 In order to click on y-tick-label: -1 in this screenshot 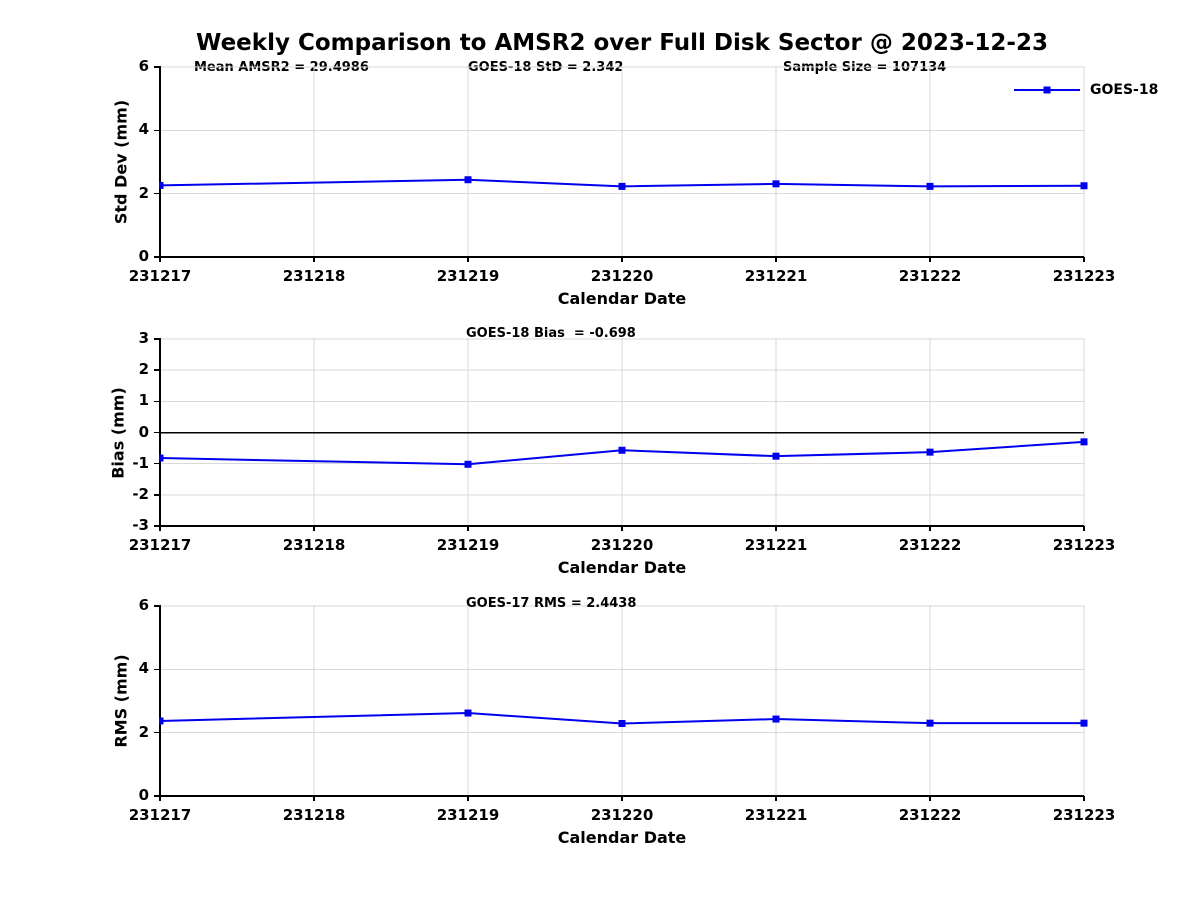, I will do `click(140, 462)`.